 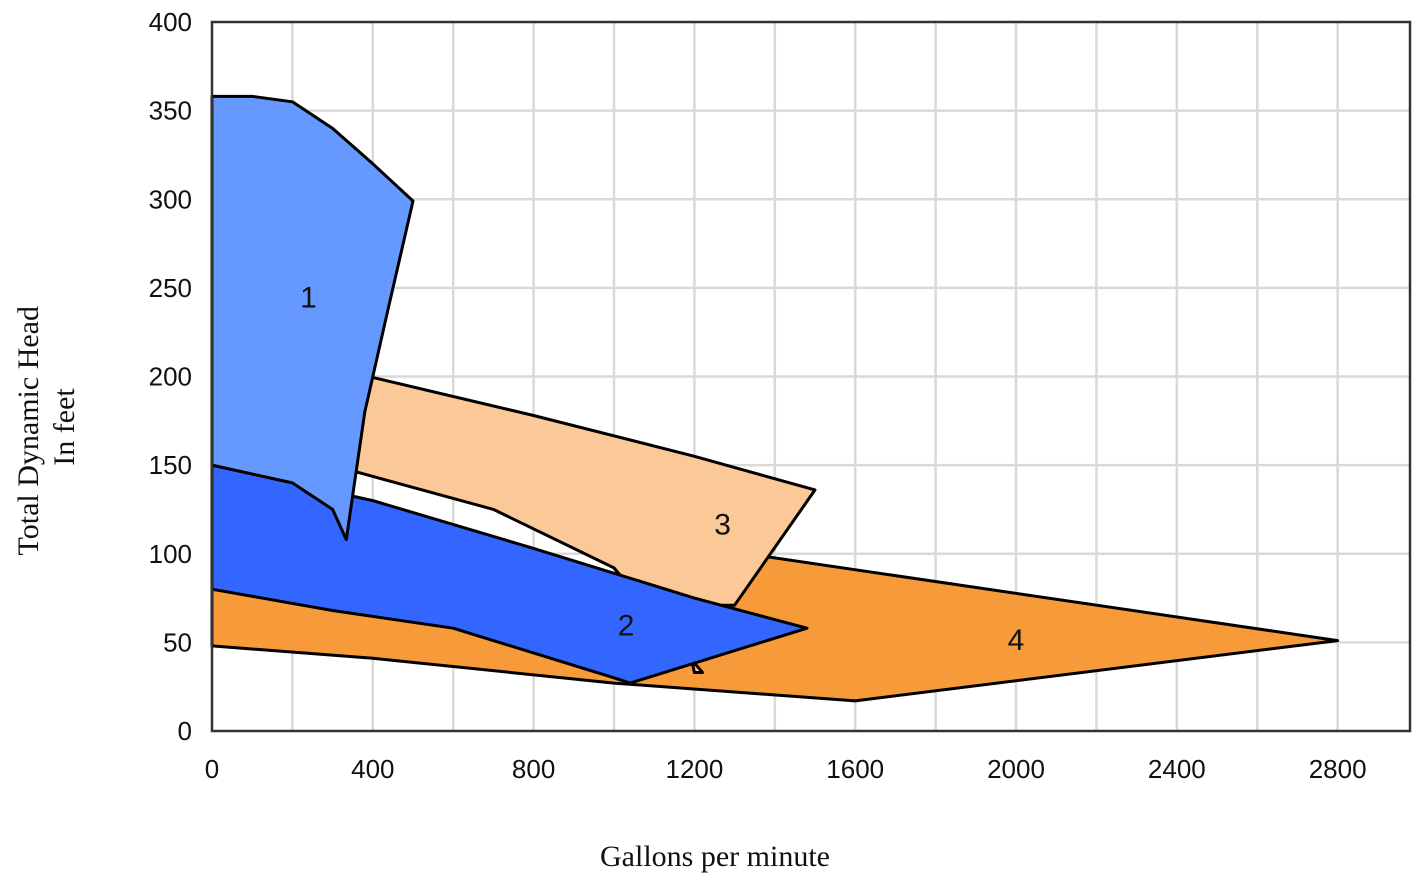 What do you see at coordinates (855, 769) in the screenshot?
I see `x-tick-label: 1600` at bounding box center [855, 769].